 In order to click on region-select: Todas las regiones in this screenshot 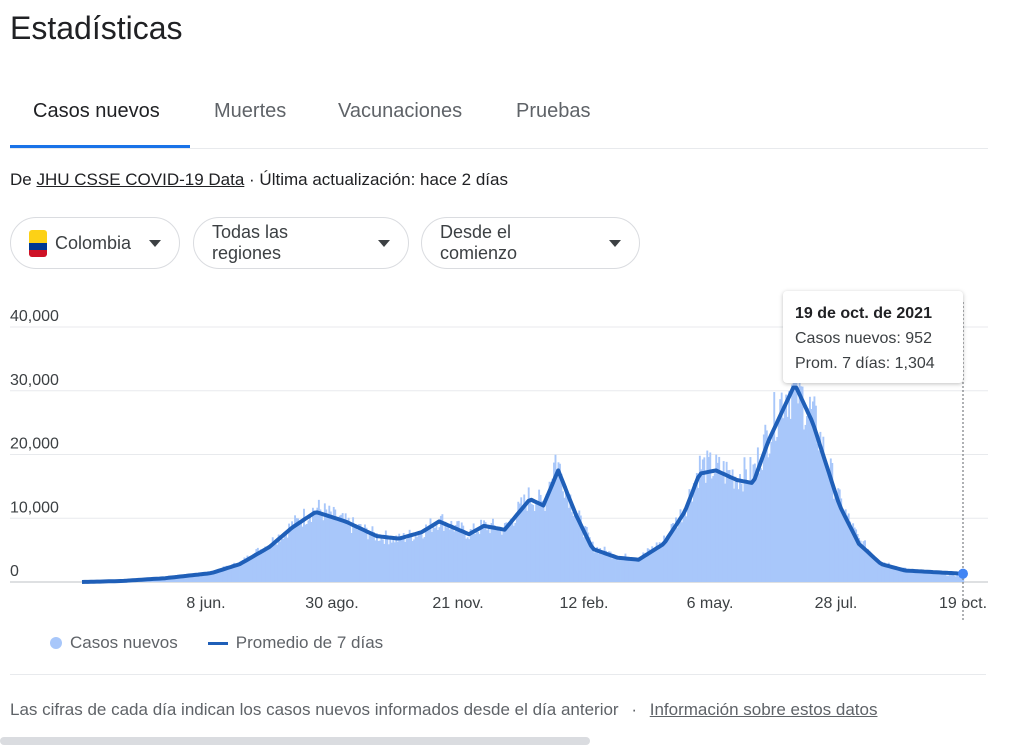, I will do `click(301, 243)`.